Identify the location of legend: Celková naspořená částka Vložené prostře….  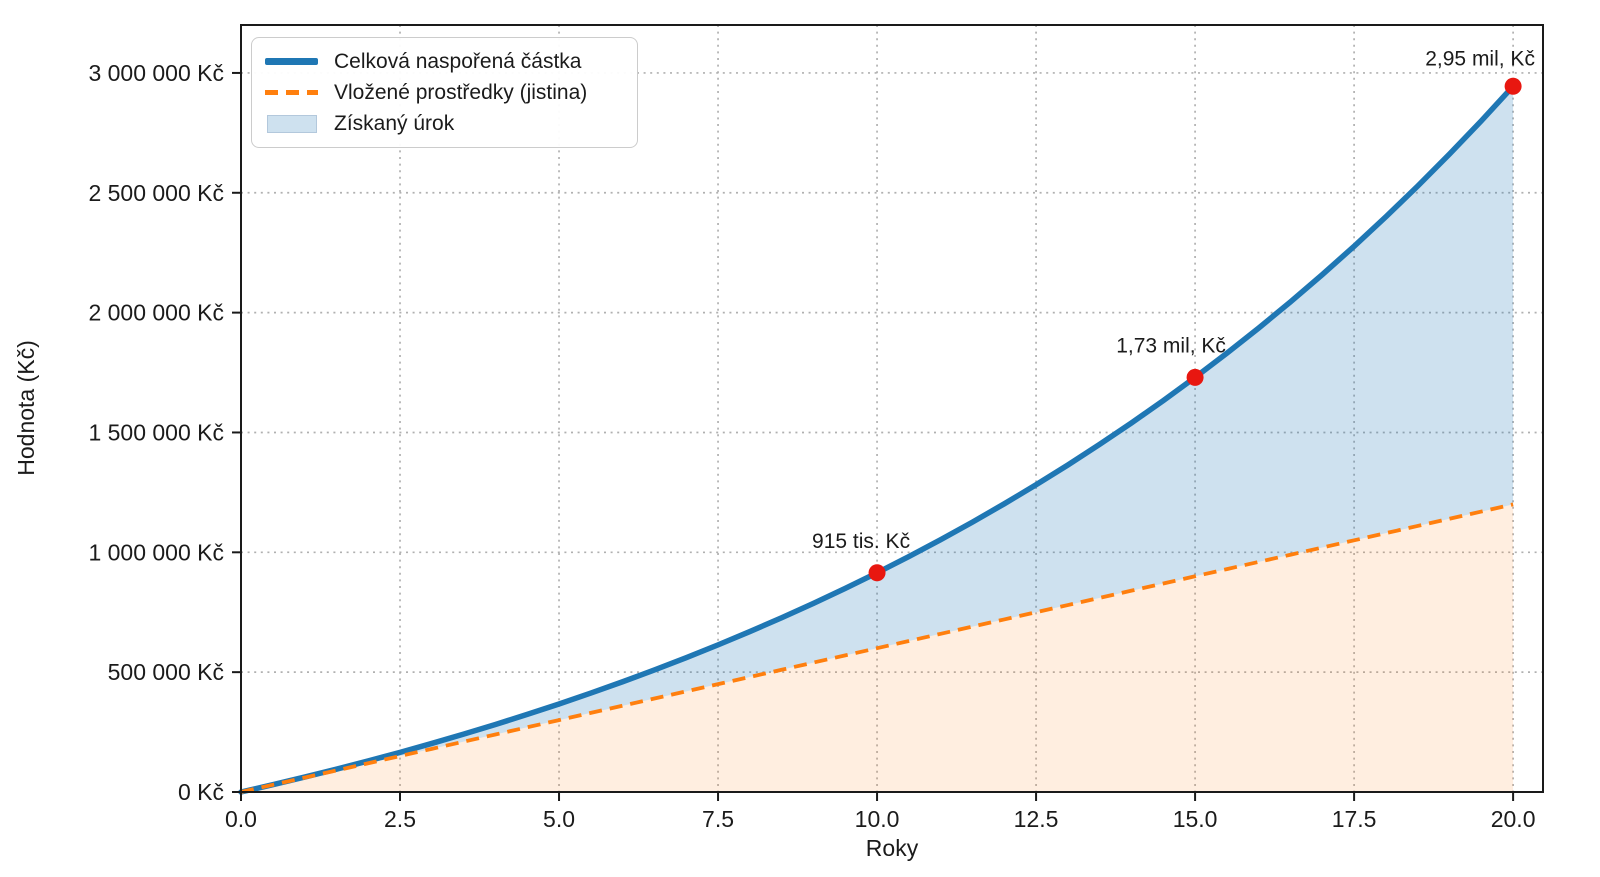
(444, 92).